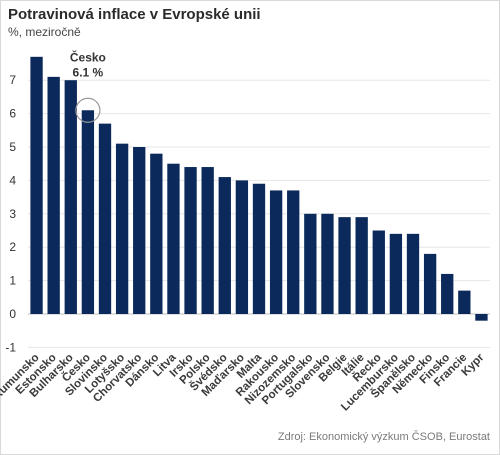 This screenshot has height=455, width=500. Describe the element at coordinates (134, 14) in the screenshot. I see `chart-title: Potravinová inflace v Evropské unii` at that location.